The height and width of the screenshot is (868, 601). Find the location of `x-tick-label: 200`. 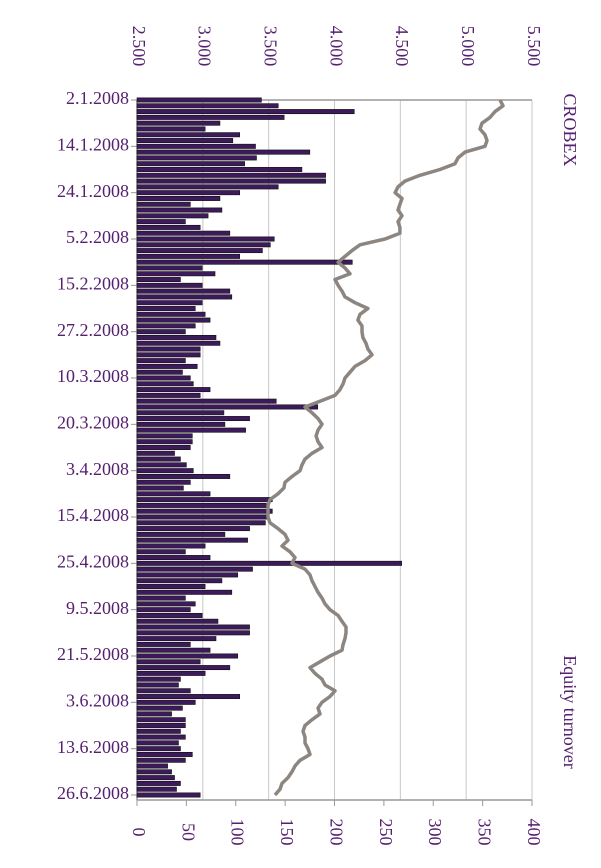

x-tick-label: 200 is located at coordinates (336, 832).